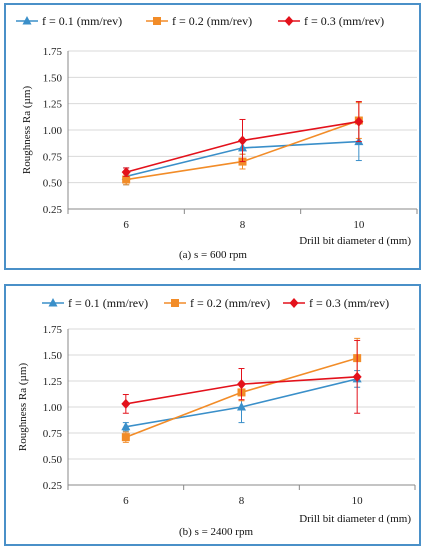 The image size is (427, 550). What do you see at coordinates (213, 255) in the screenshot?
I see `chart-caption: (a) s = 600 rpm` at bounding box center [213, 255].